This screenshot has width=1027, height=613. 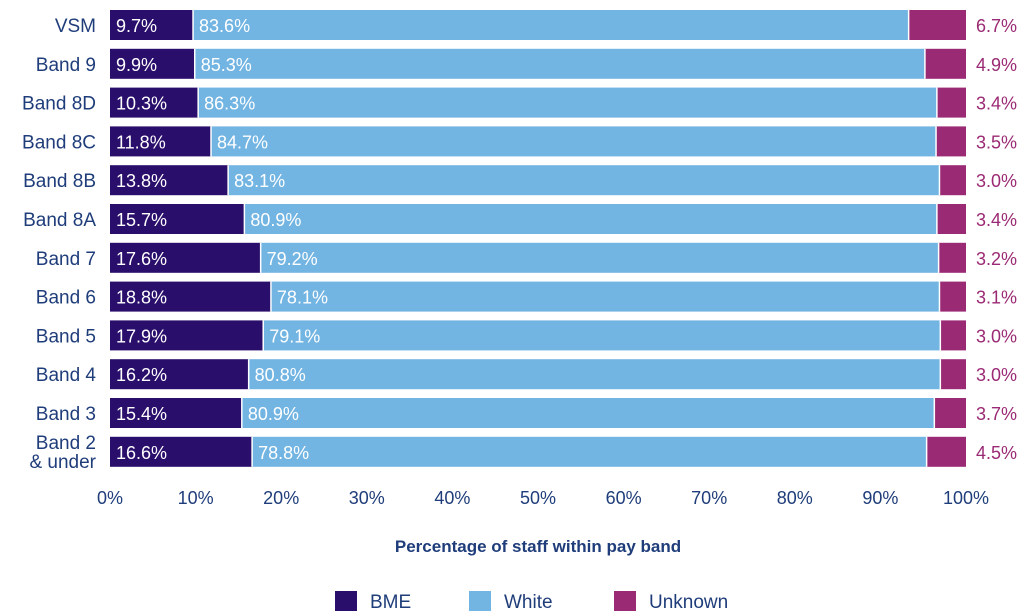 I want to click on legend-label-white: White, so click(x=528, y=602).